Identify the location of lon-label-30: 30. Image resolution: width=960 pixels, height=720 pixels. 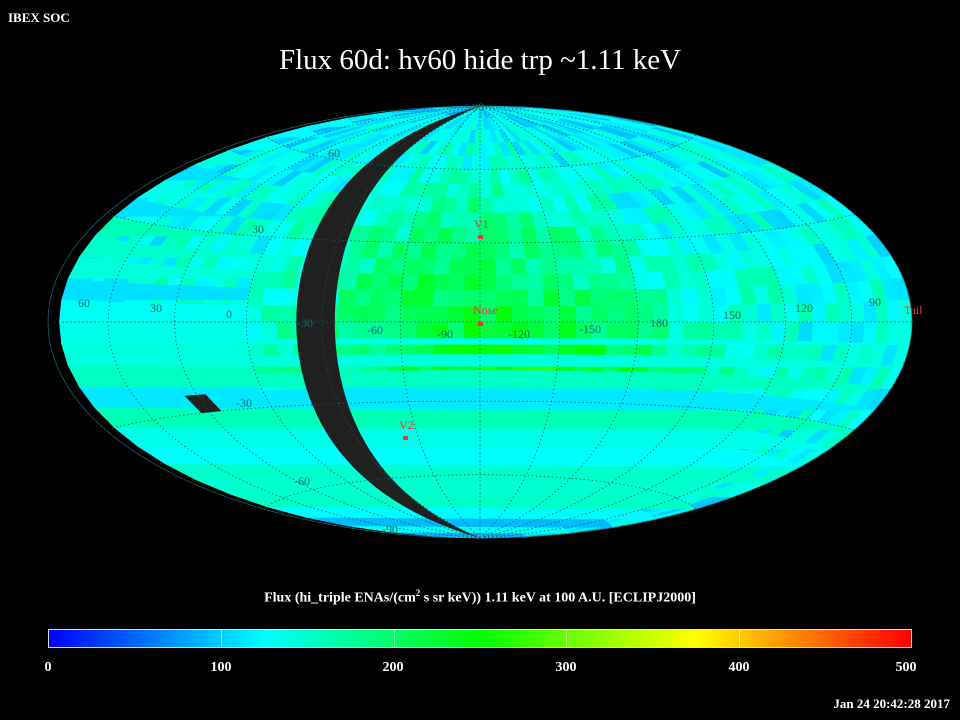
(156, 308).